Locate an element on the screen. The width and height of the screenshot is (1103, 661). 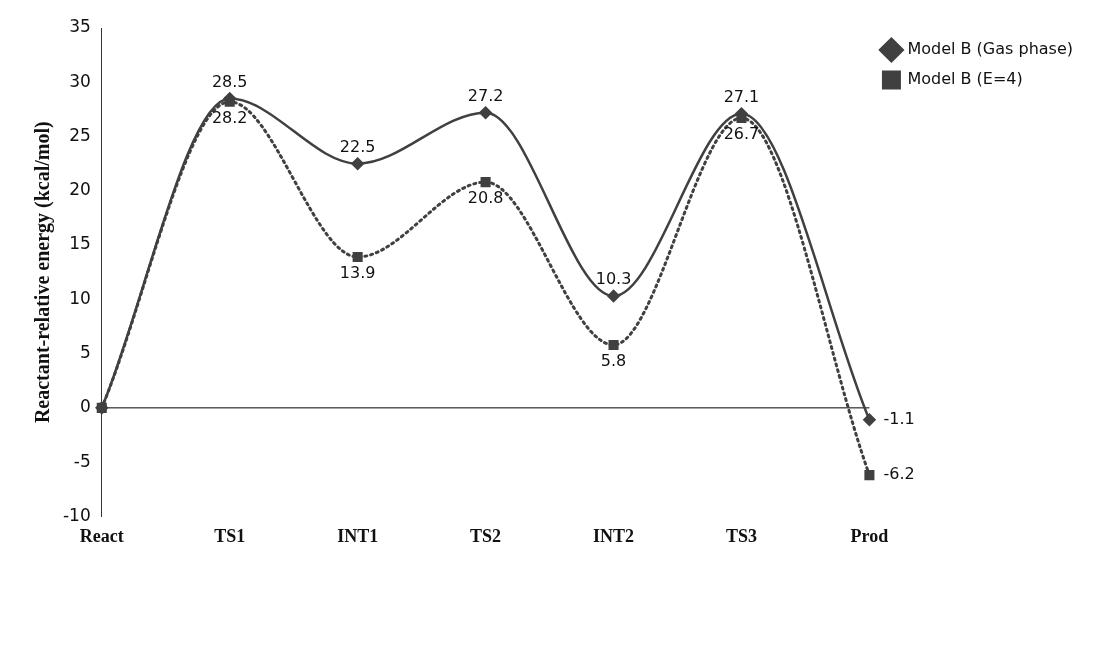
data-label: 20.8 is located at coordinates (485, 198).